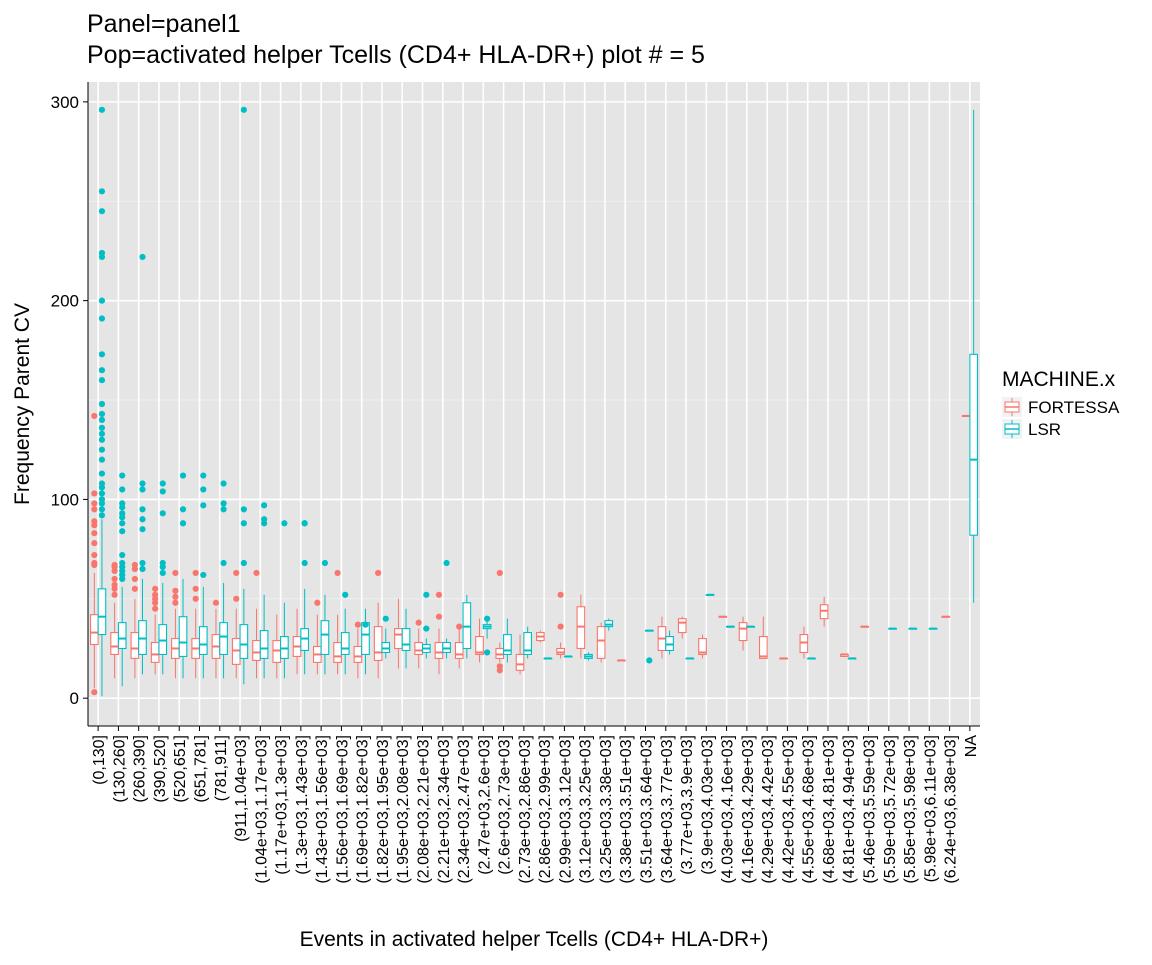 The width and height of the screenshot is (1152, 965). Describe the element at coordinates (201, 769) in the screenshot. I see `x-tick-label: (651,781]` at that location.